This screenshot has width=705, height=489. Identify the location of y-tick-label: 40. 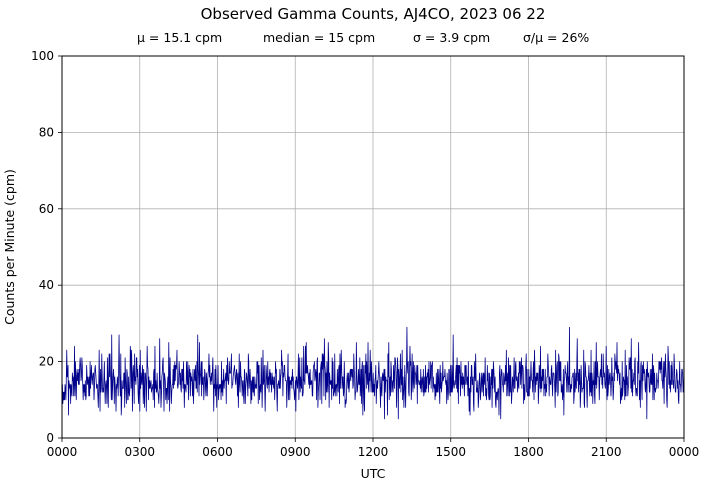
(46, 285).